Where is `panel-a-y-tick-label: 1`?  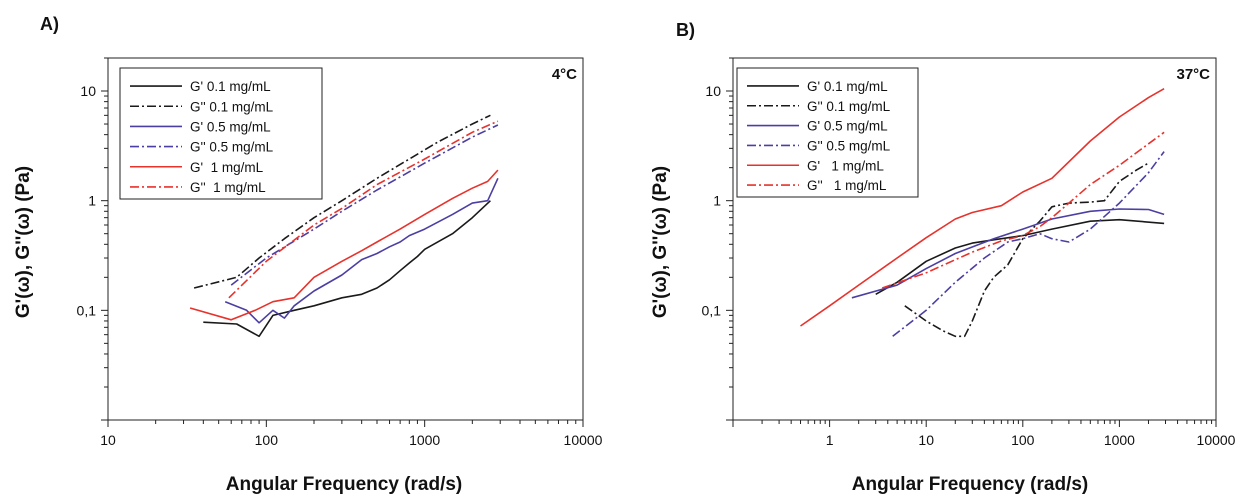 panel-a-y-tick-label: 1 is located at coordinates (92, 201).